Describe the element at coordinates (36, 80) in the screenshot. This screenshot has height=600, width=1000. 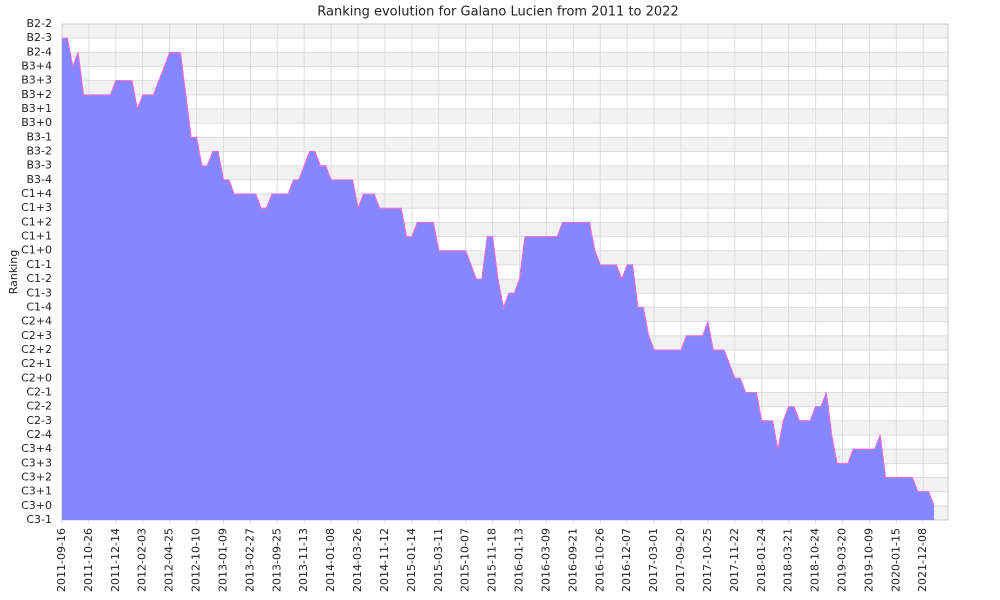
I see `y-tick-label: B3+3` at that location.